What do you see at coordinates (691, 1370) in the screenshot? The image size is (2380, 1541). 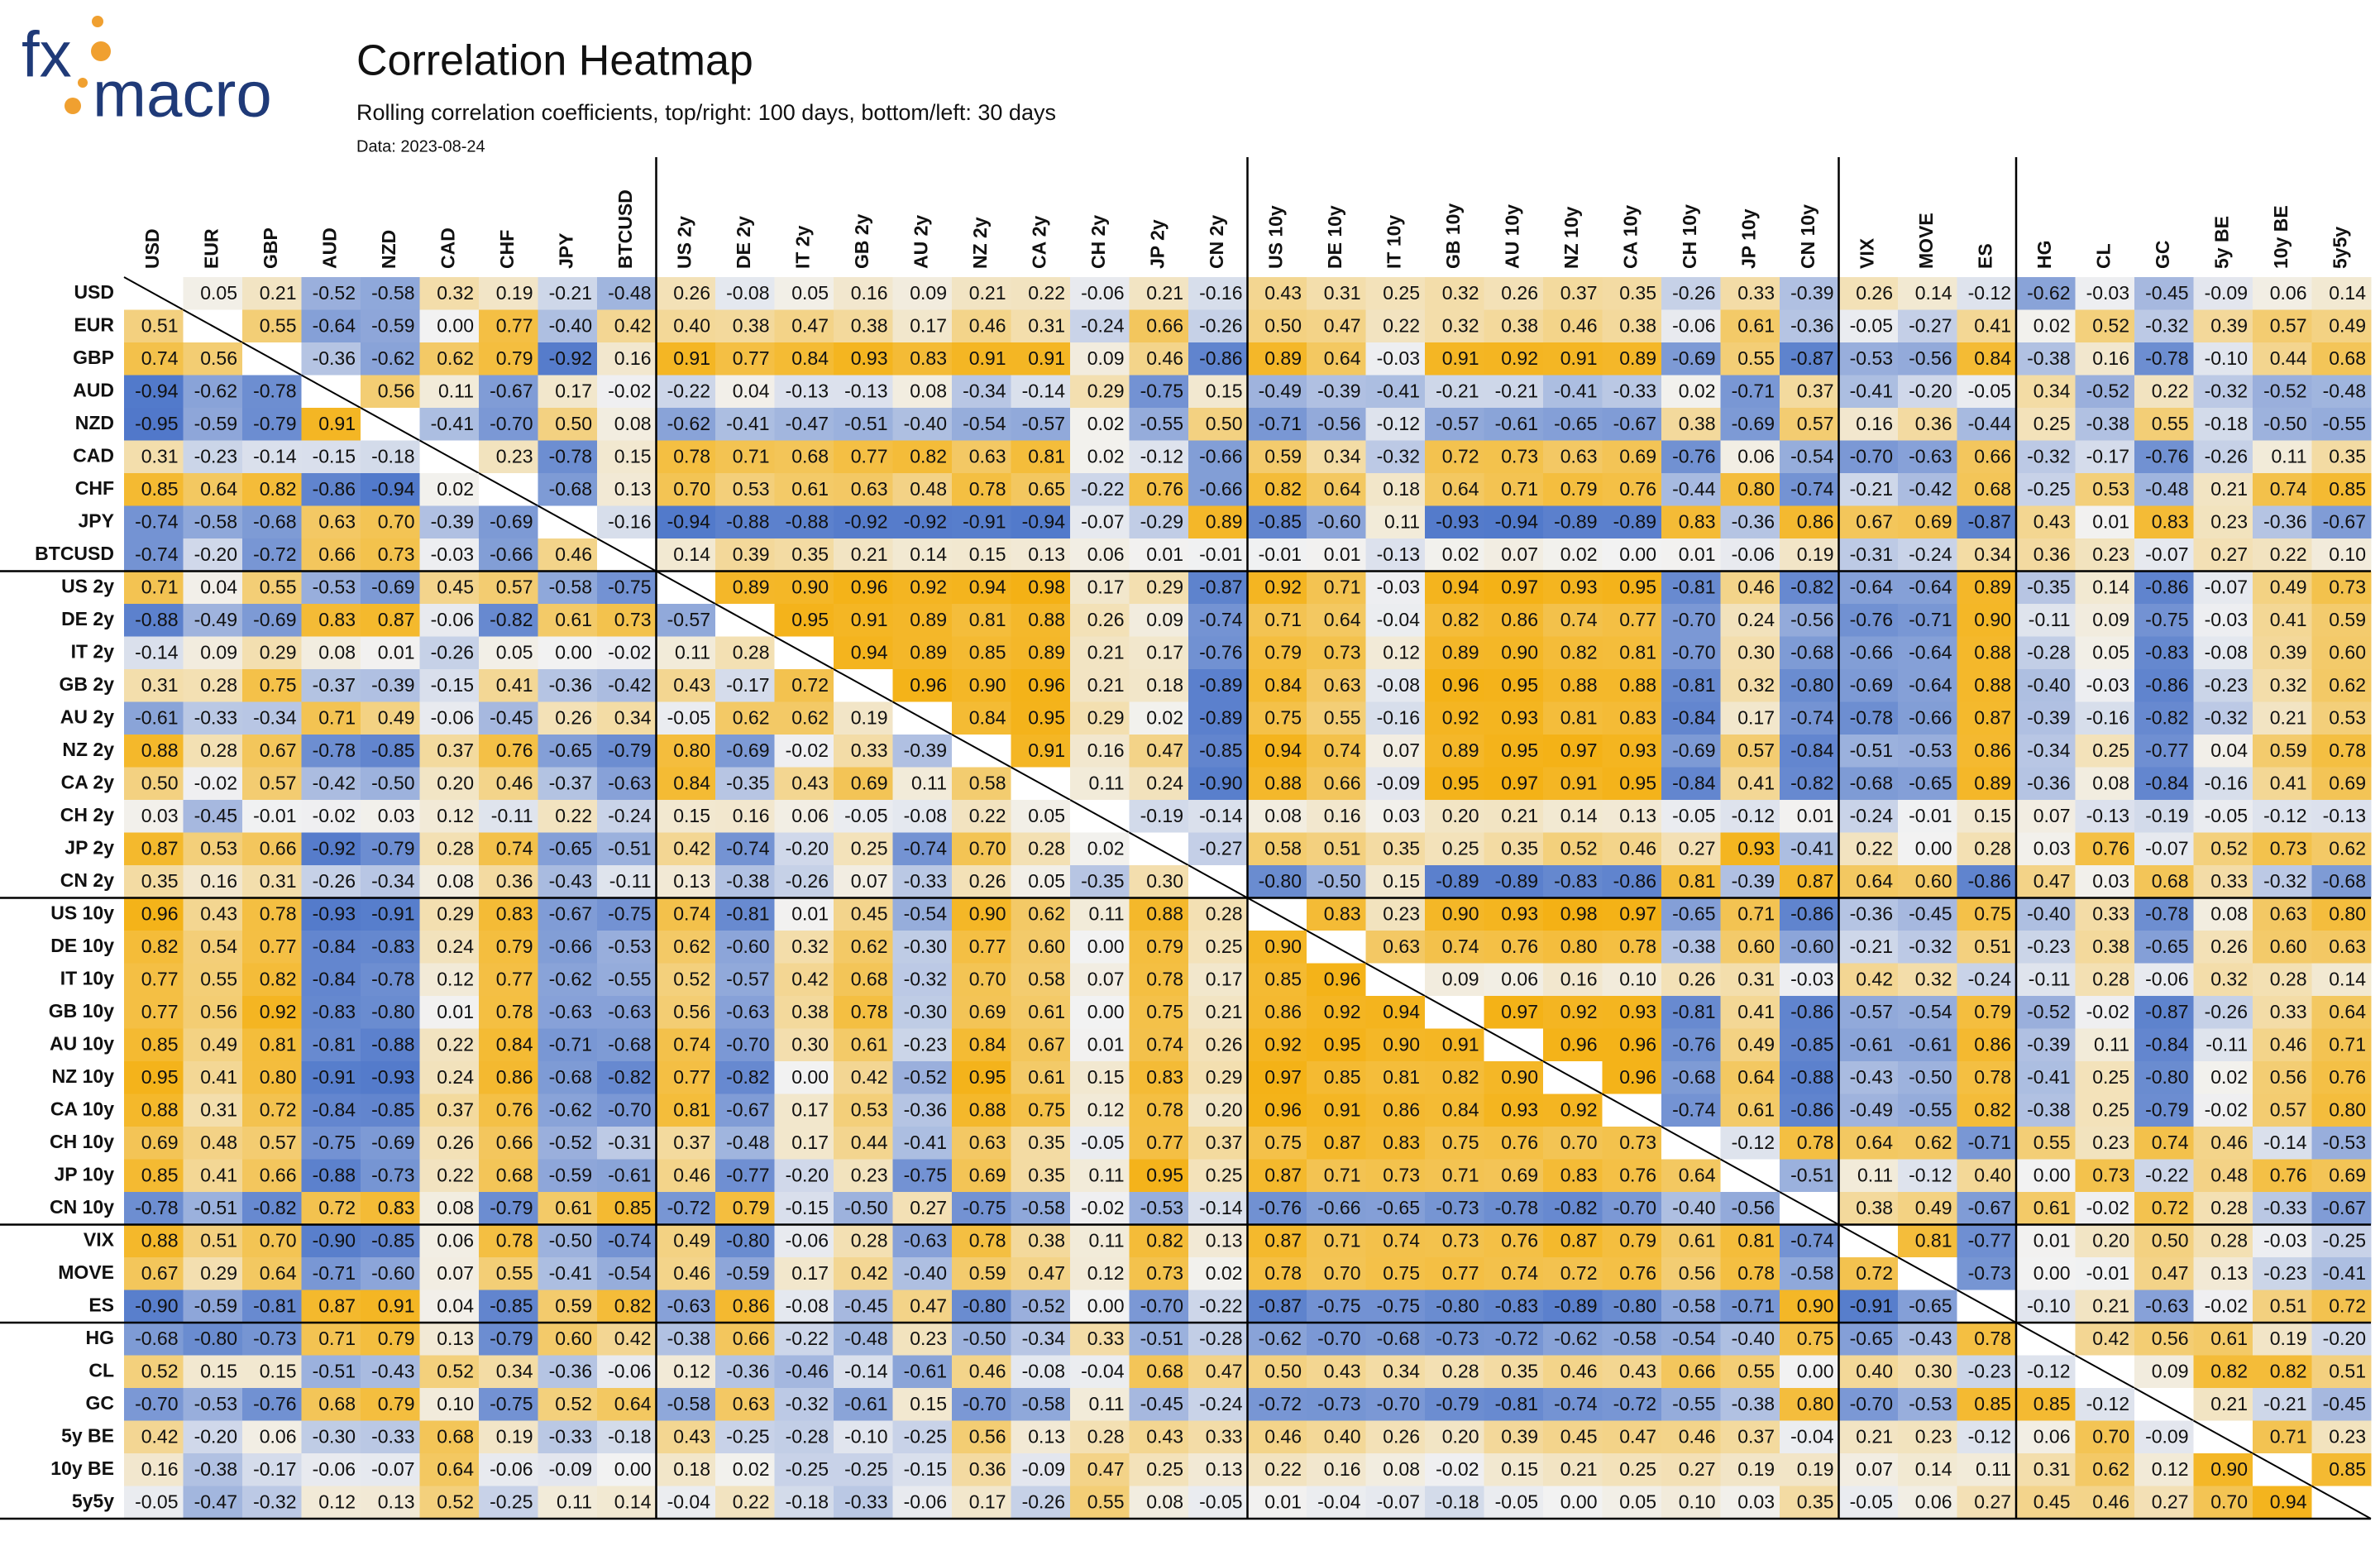 I see `cell-value: 0.12` at bounding box center [691, 1370].